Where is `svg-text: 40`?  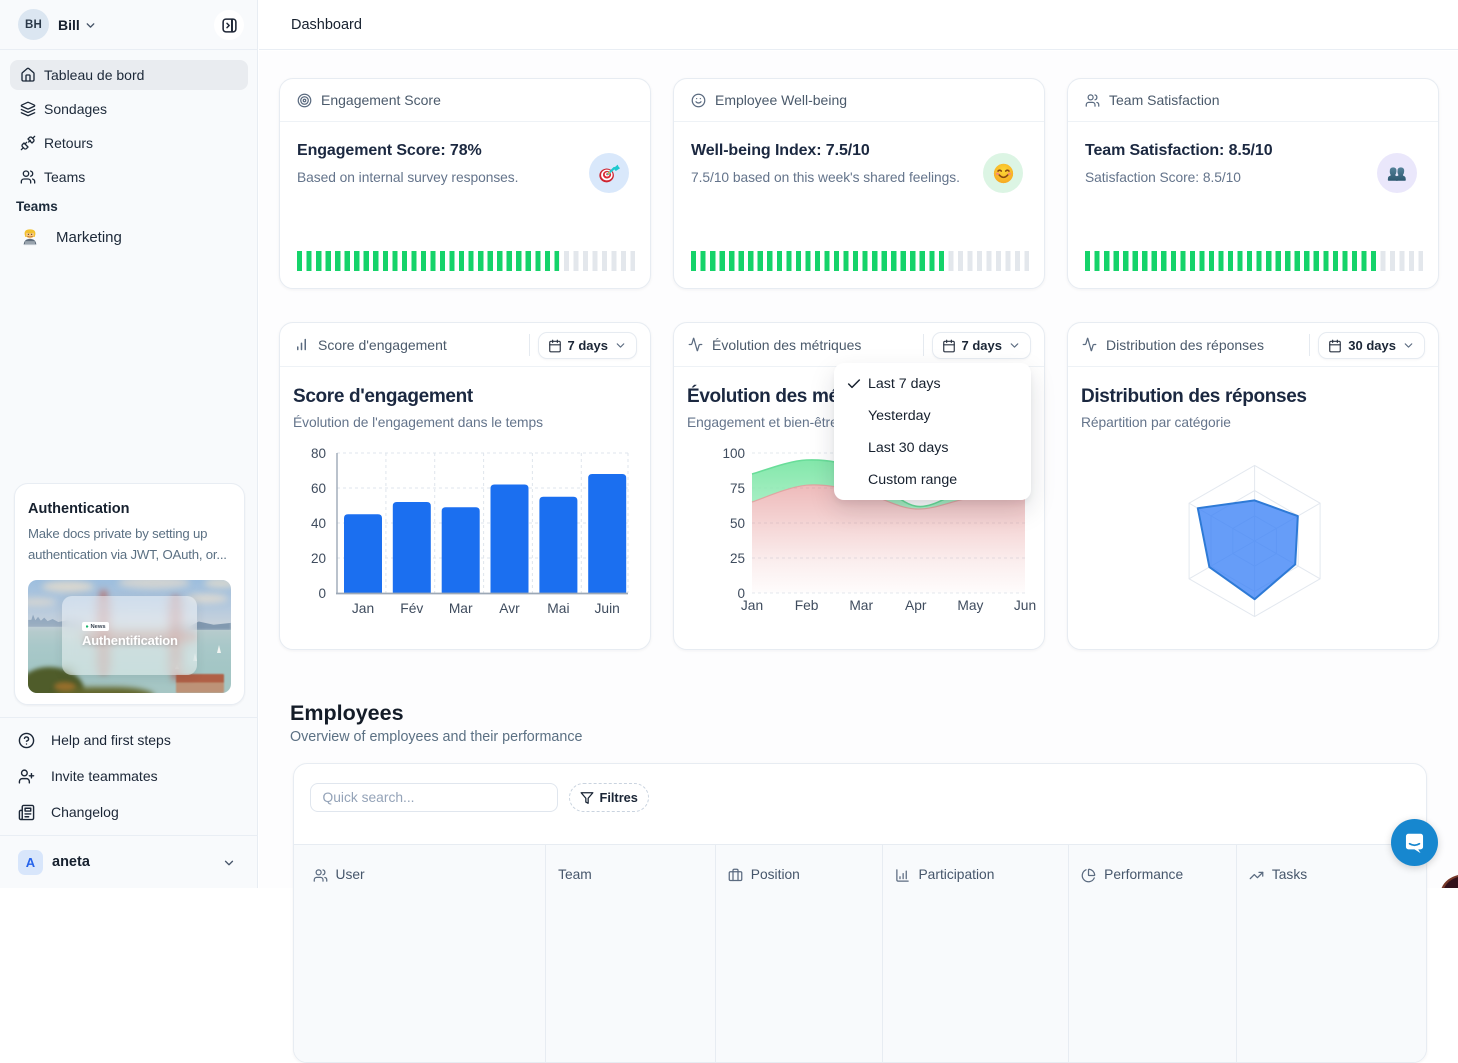 svg-text: 40 is located at coordinates (318, 523).